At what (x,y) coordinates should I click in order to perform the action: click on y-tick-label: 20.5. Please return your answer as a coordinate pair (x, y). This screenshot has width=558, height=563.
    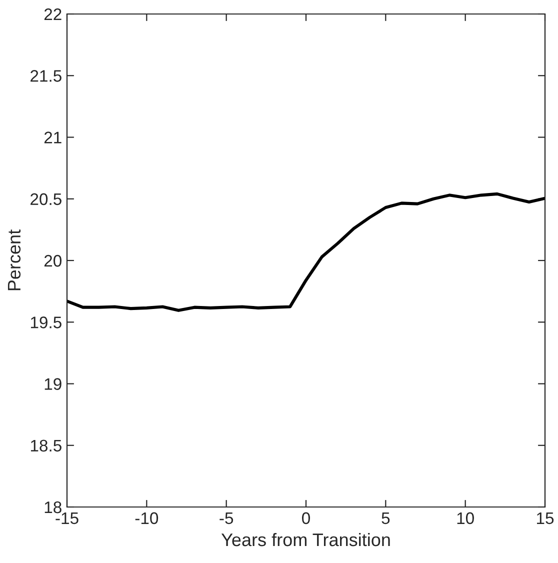
    Looking at the image, I should click on (46, 199).